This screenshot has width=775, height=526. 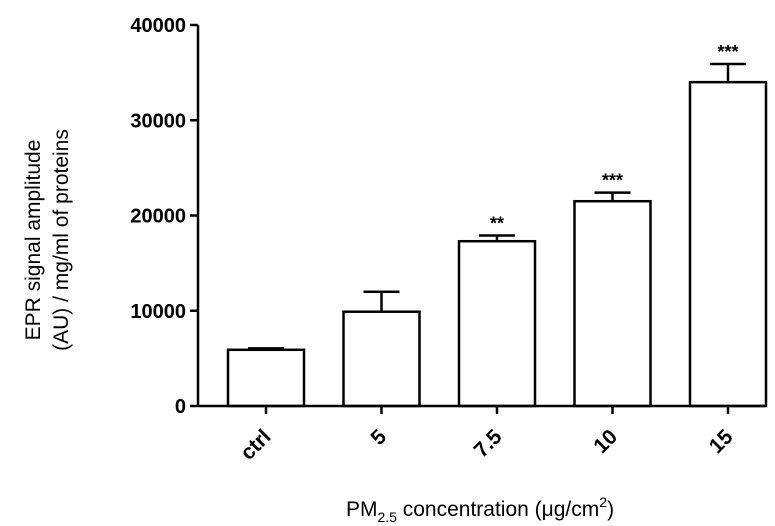 I want to click on x-axis-title-prefix: PM, so click(x=362, y=509).